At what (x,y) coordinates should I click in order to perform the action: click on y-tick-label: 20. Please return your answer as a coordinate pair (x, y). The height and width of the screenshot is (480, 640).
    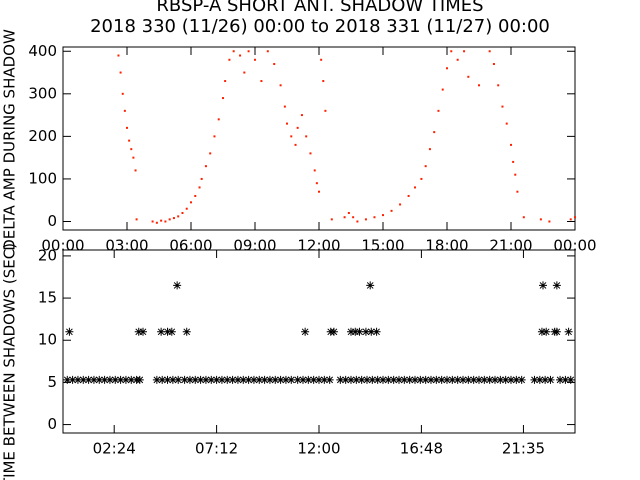
    Looking at the image, I should click on (47, 255).